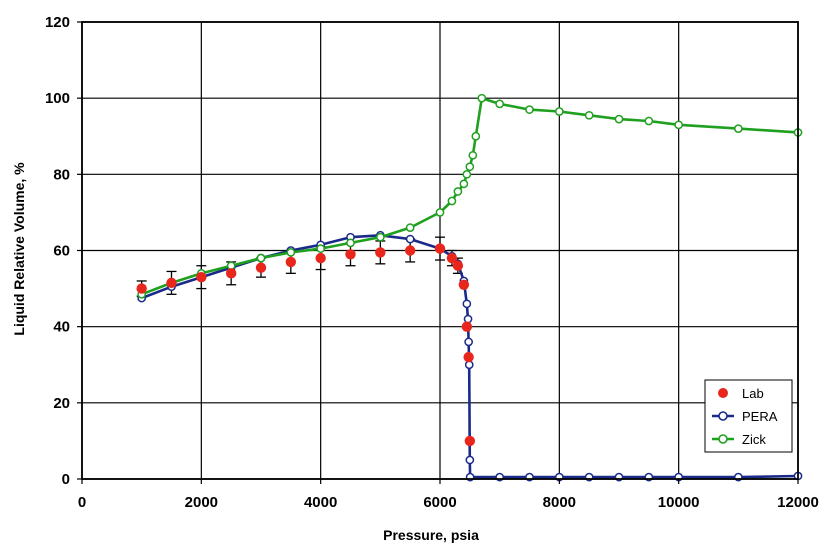  I want to click on legend-label-zick: Zick, so click(754, 439).